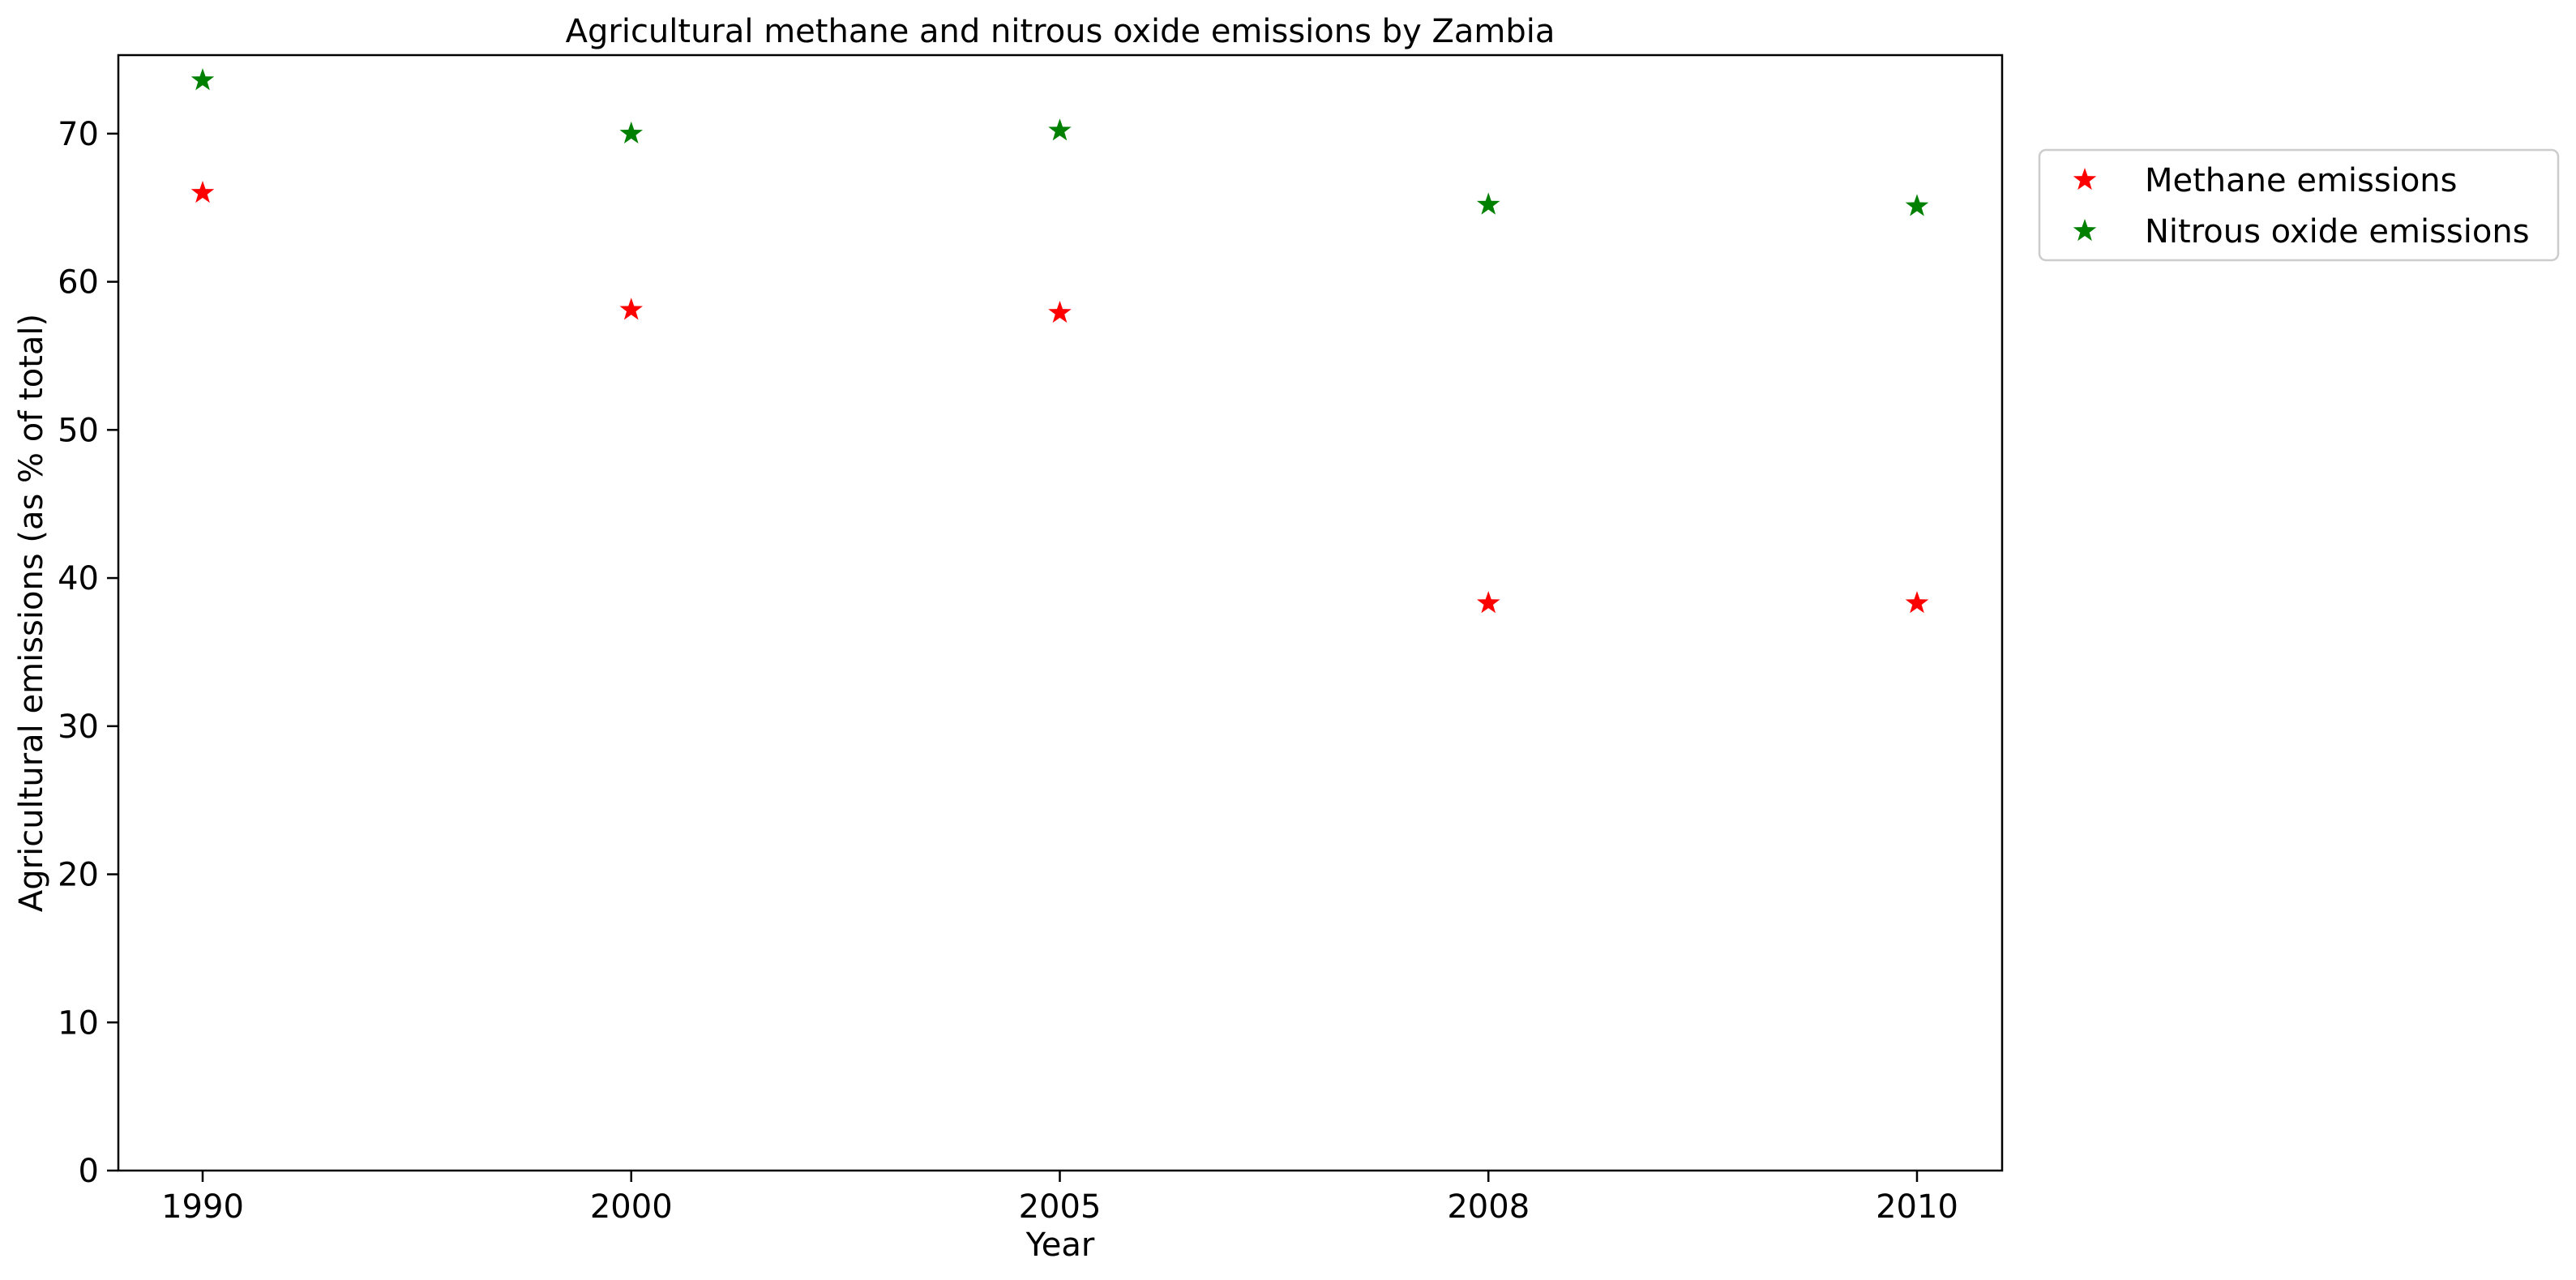 This screenshot has width=2576, height=1280. Describe the element at coordinates (1917, 1207) in the screenshot. I see `x-tick-label: 2010` at that location.